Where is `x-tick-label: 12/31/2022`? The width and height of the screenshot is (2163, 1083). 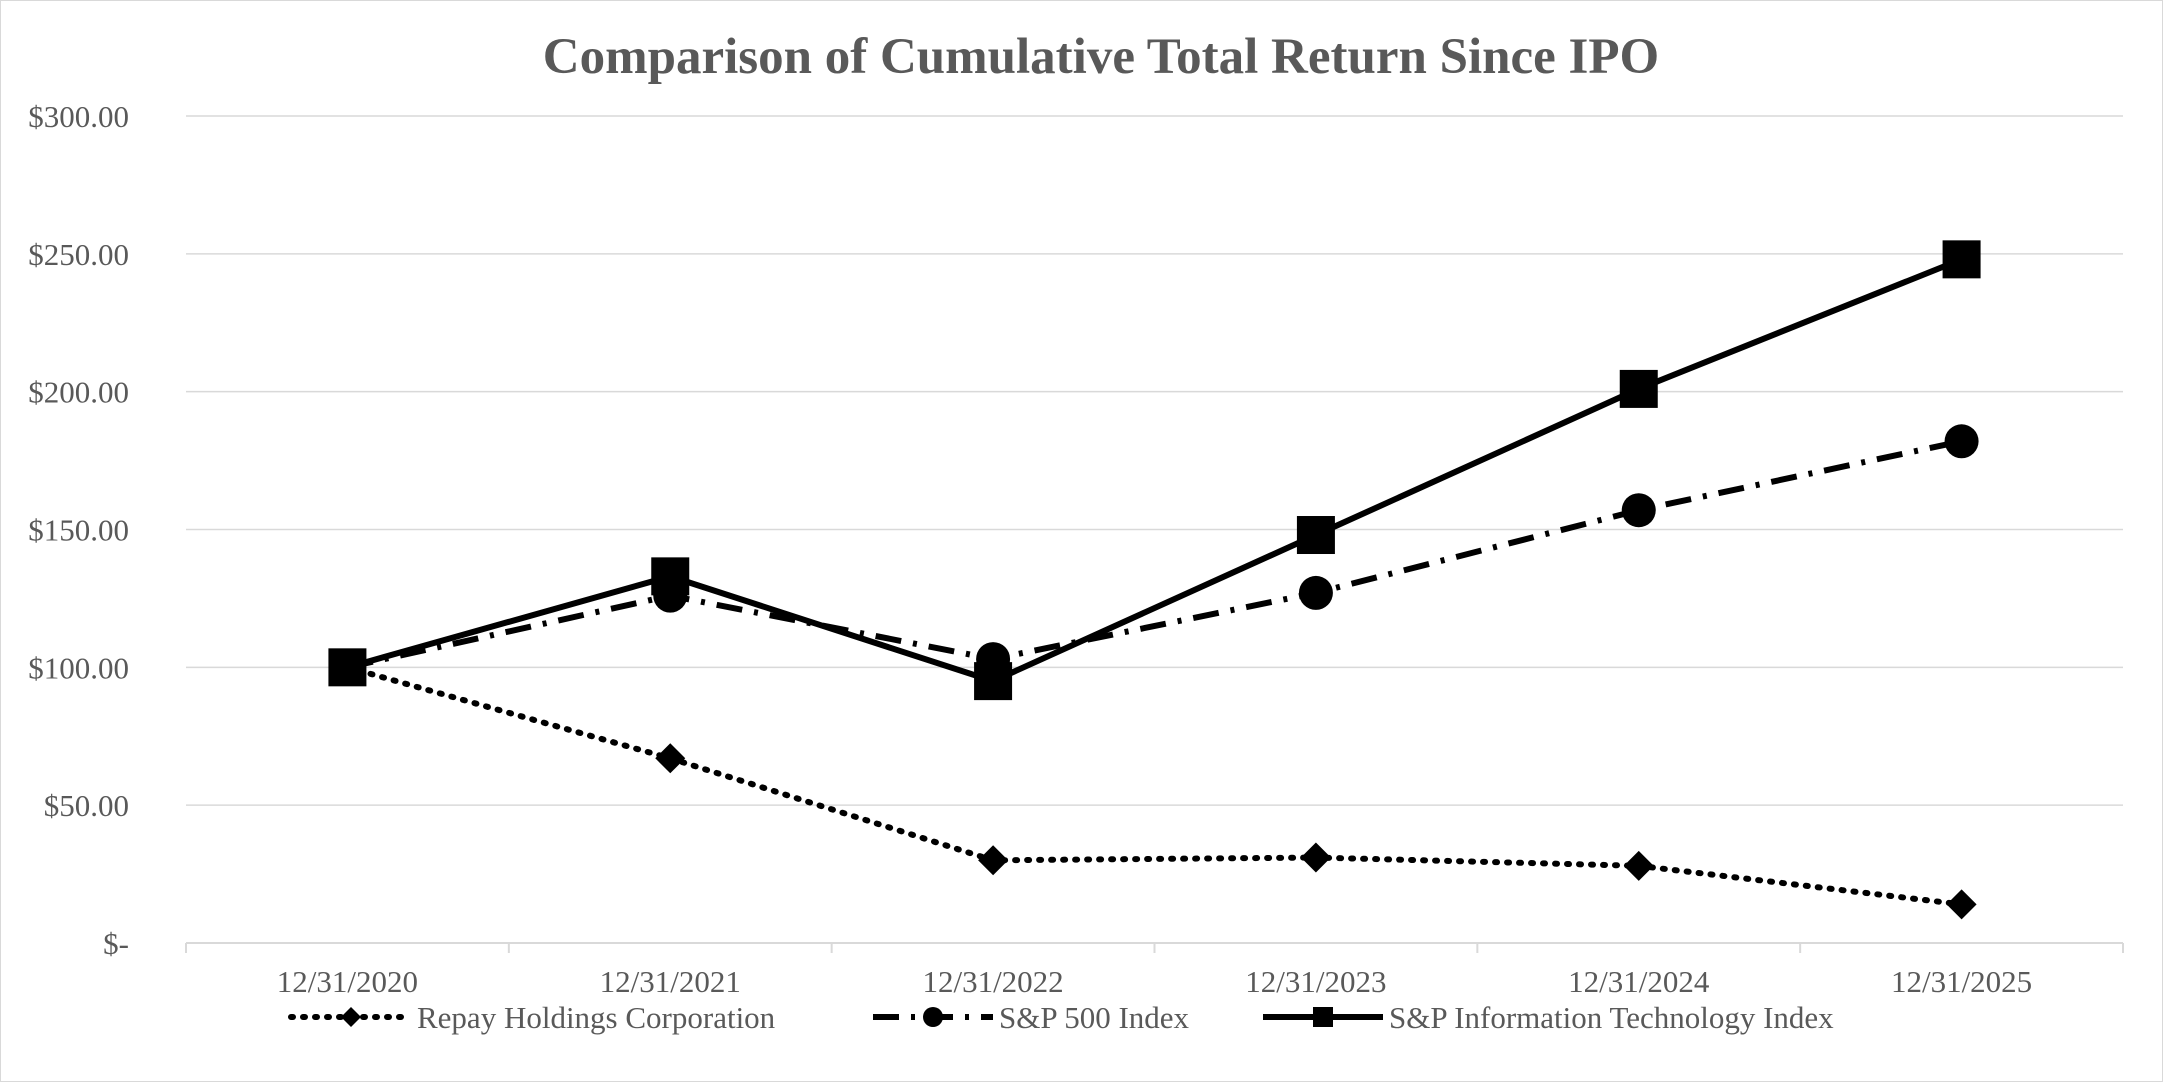
x-tick-label: 12/31/2022 is located at coordinates (992, 981).